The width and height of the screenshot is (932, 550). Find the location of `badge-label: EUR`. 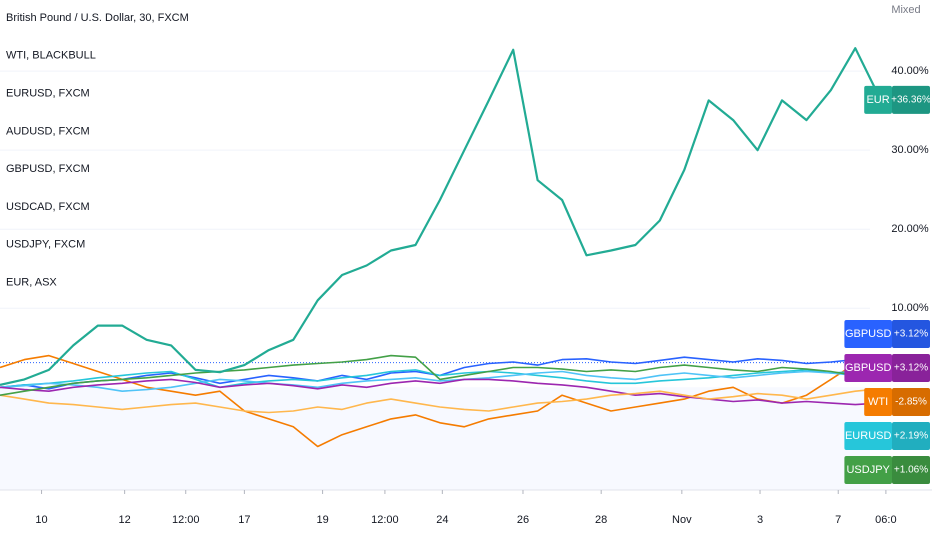

badge-label: EUR is located at coordinates (877, 100).